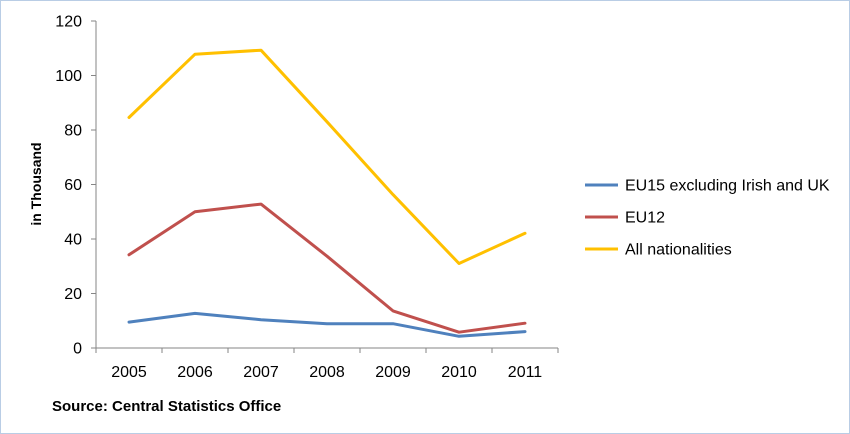 The width and height of the screenshot is (850, 434). Describe the element at coordinates (727, 186) in the screenshot. I see `legend-label: EU15 excluding Irish and UK` at that location.